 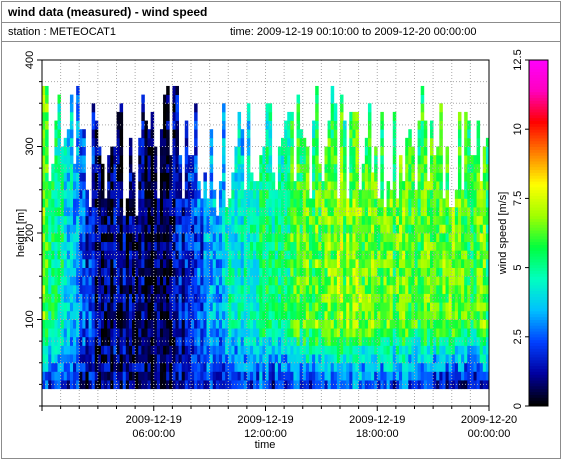 What do you see at coordinates (518, 268) in the screenshot?
I see `colorbar-tick-label: 5` at bounding box center [518, 268].